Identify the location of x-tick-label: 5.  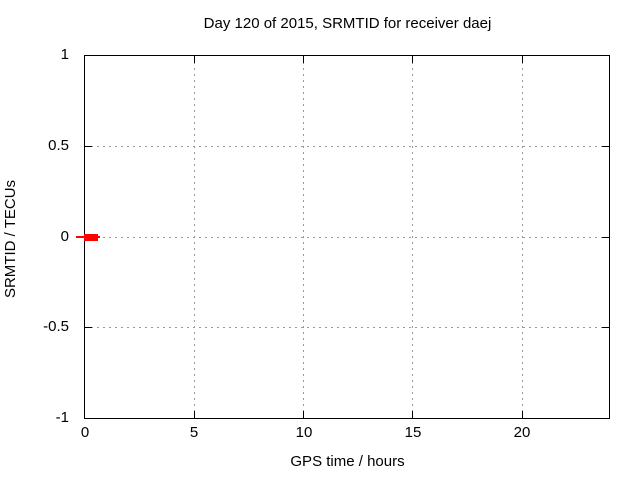
(194, 432).